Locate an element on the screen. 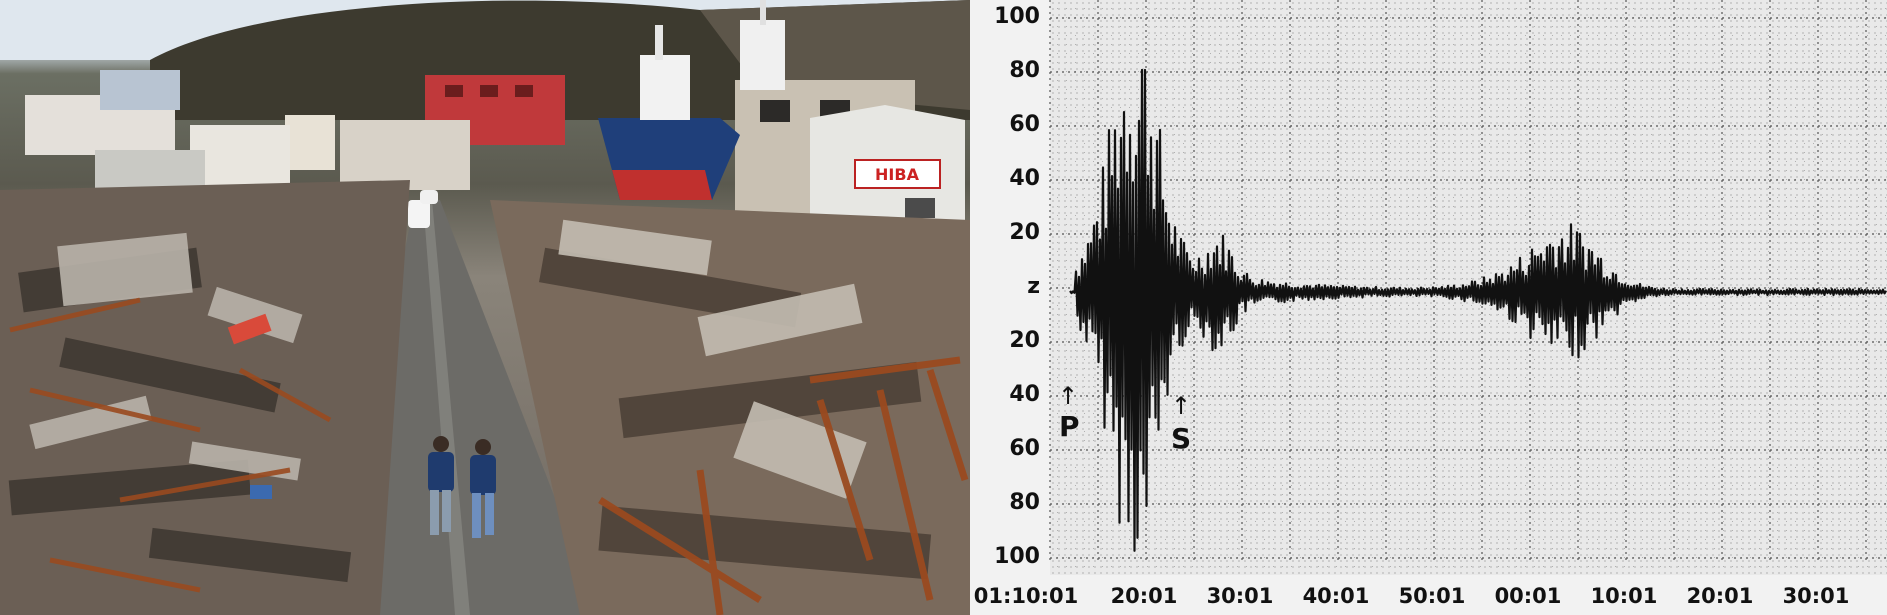 This screenshot has height=615, width=1887. p-wave-arrow-icon: ↑ is located at coordinates (1068, 396).